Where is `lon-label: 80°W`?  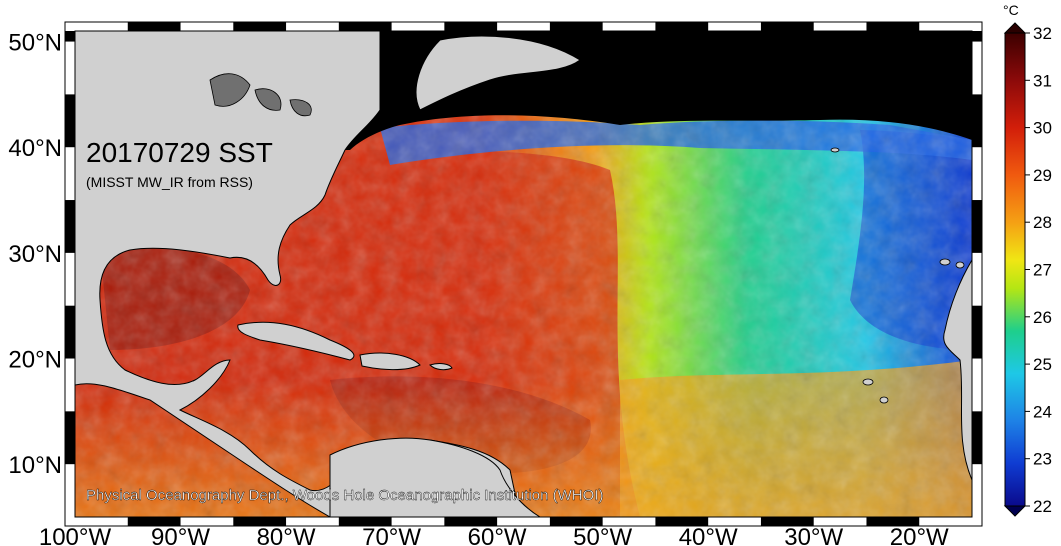 lon-label: 80°W is located at coordinates (286, 535).